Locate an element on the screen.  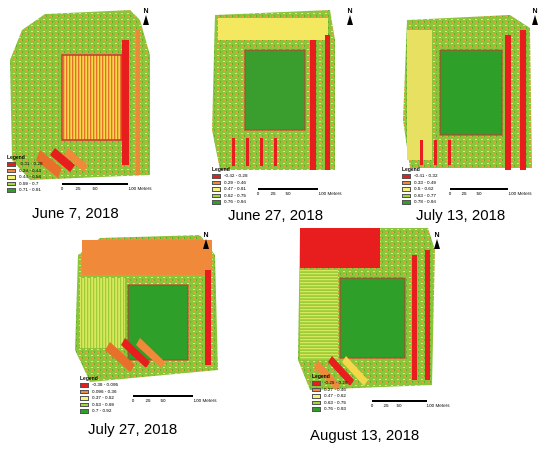
north-arrow-2: N is located at coordinates (350, 16).